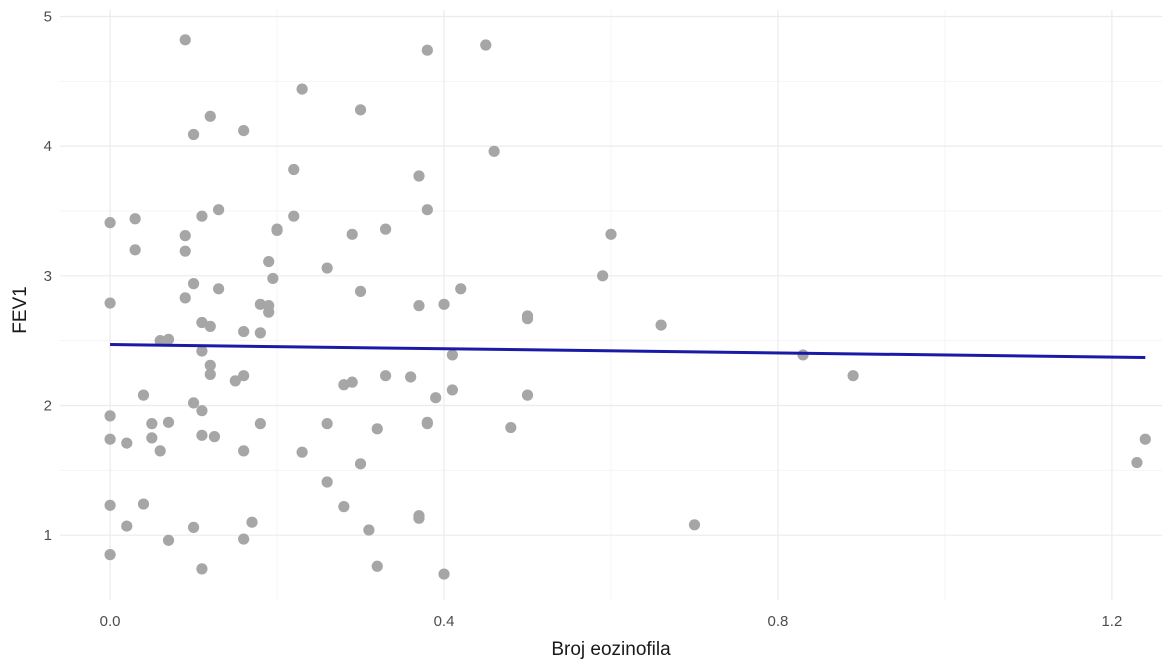  What do you see at coordinates (20, 310) in the screenshot?
I see `y-axis-title: FEV1` at bounding box center [20, 310].